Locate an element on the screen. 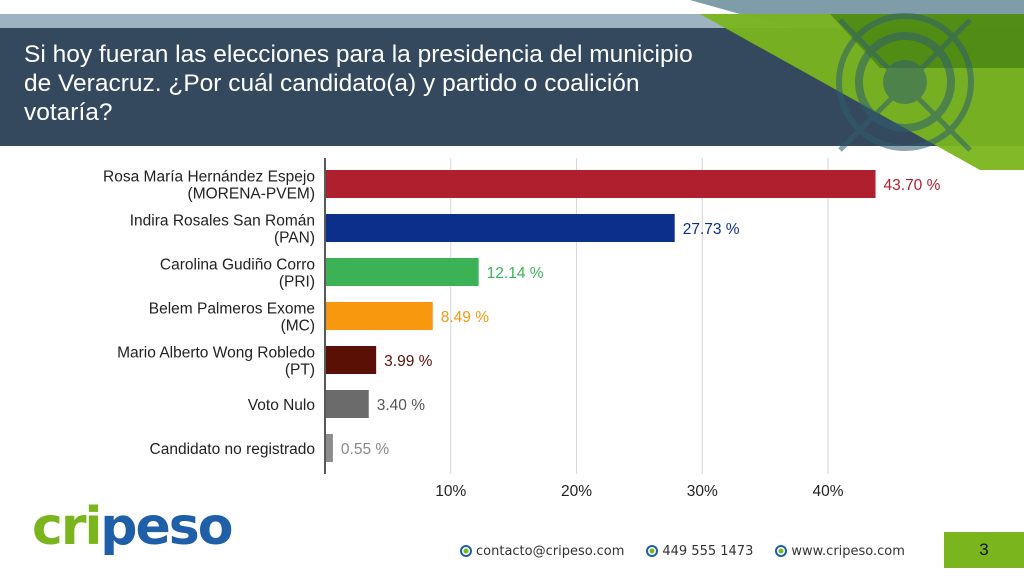  category-label: (PAN) is located at coordinates (294, 238).